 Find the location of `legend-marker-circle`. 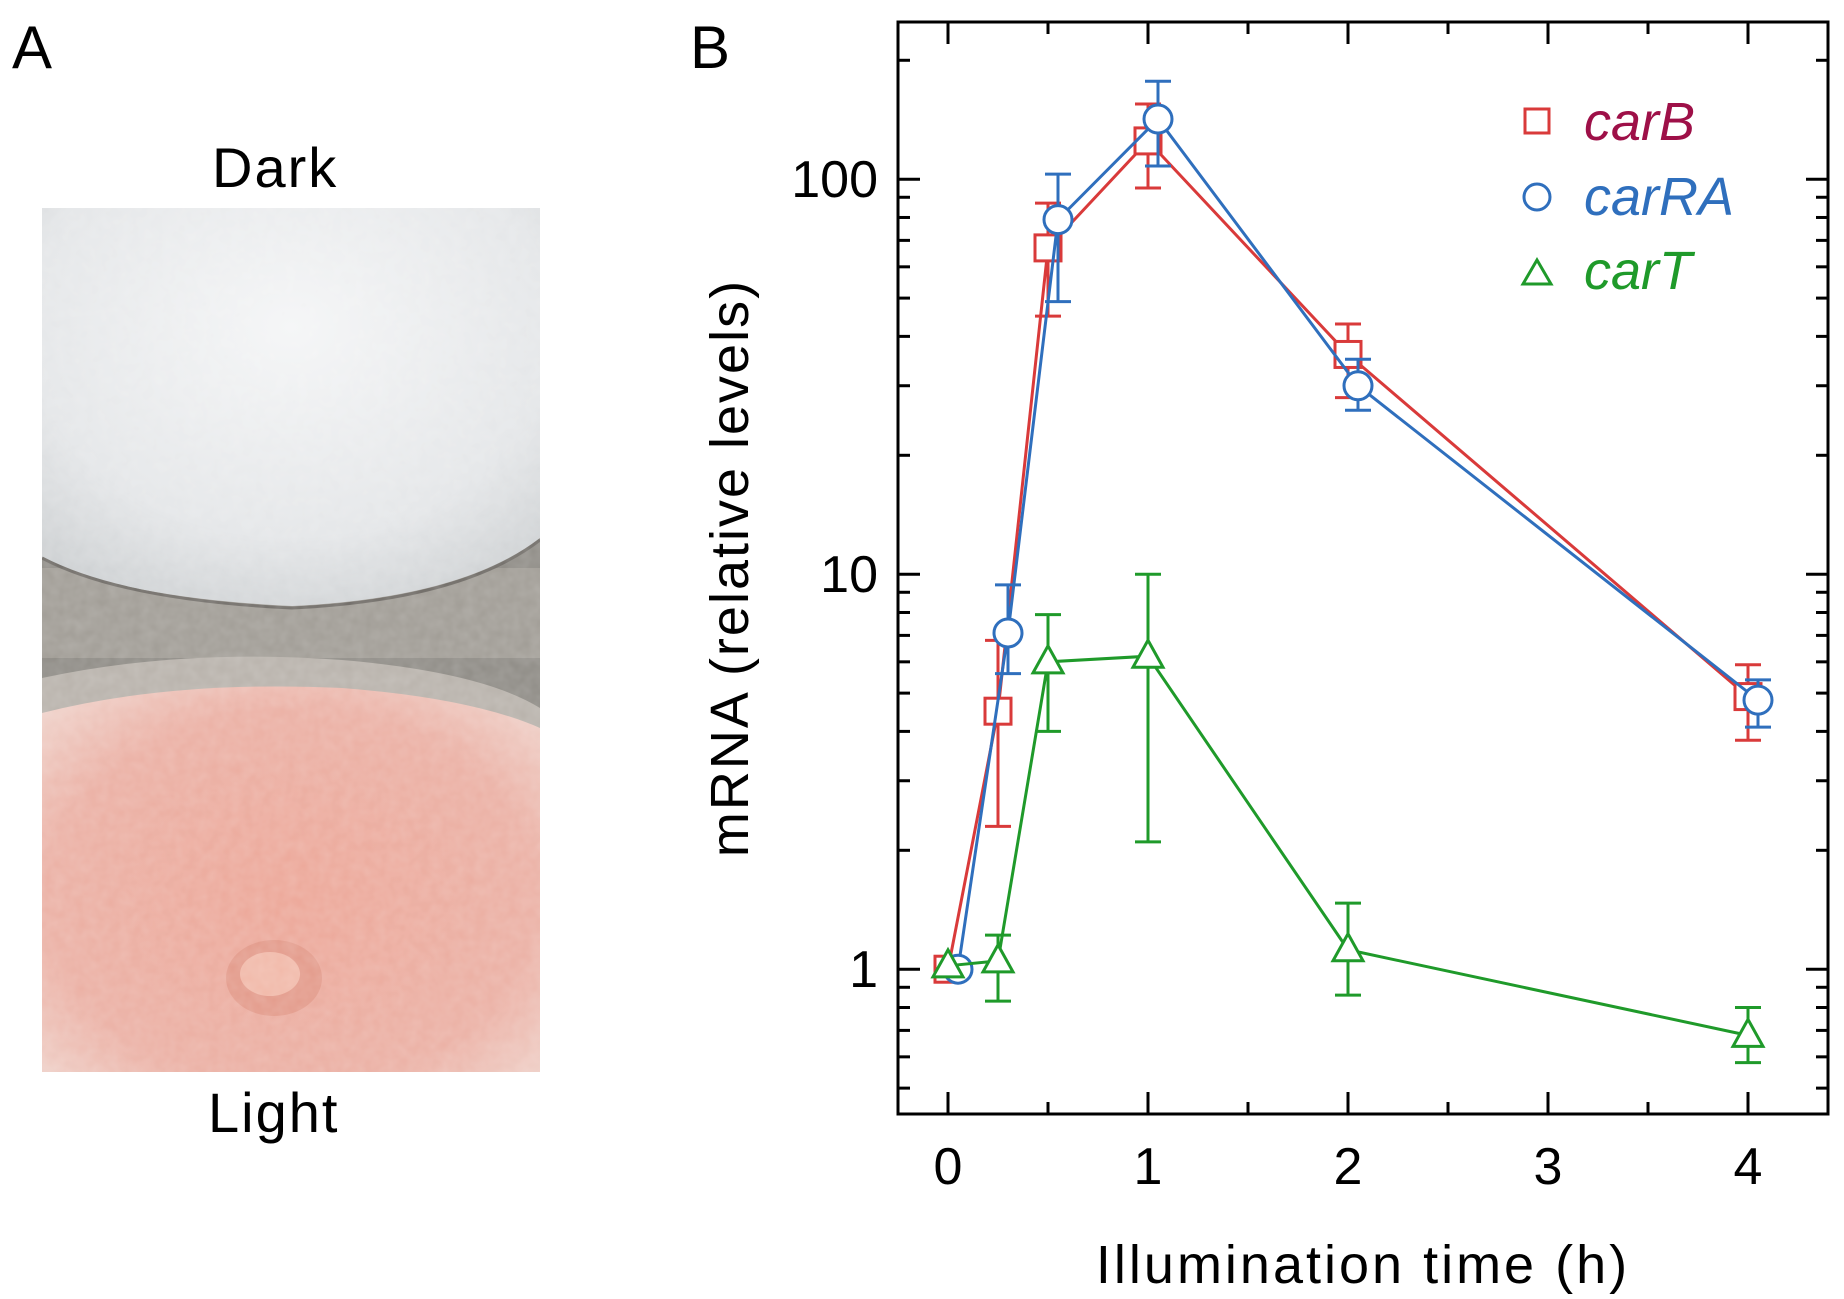

legend-marker-circle is located at coordinates (1537, 197).